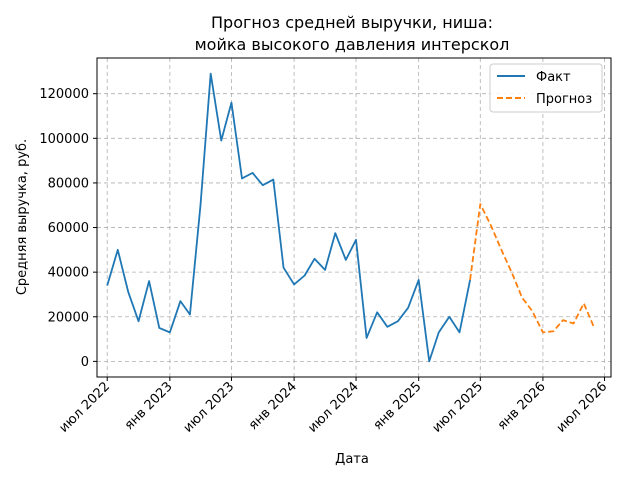 The height and width of the screenshot is (480, 640). Describe the element at coordinates (333, 407) in the screenshot. I see `x-tick-label: июл 2024` at that location.